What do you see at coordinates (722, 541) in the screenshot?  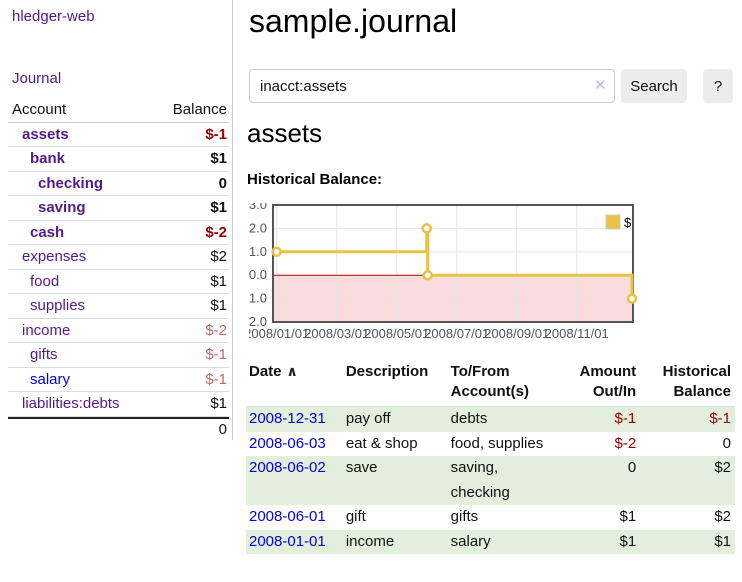 I see `transaction-balance: $1` at bounding box center [722, 541].